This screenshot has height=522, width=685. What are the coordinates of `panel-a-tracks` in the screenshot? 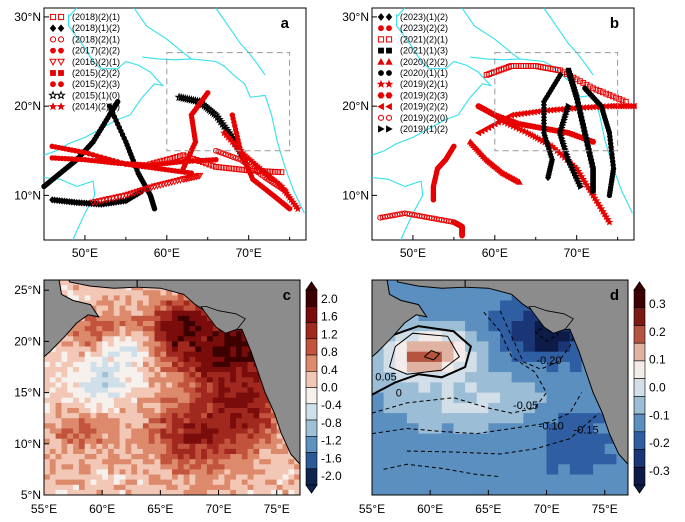 It's located at (171, 151).